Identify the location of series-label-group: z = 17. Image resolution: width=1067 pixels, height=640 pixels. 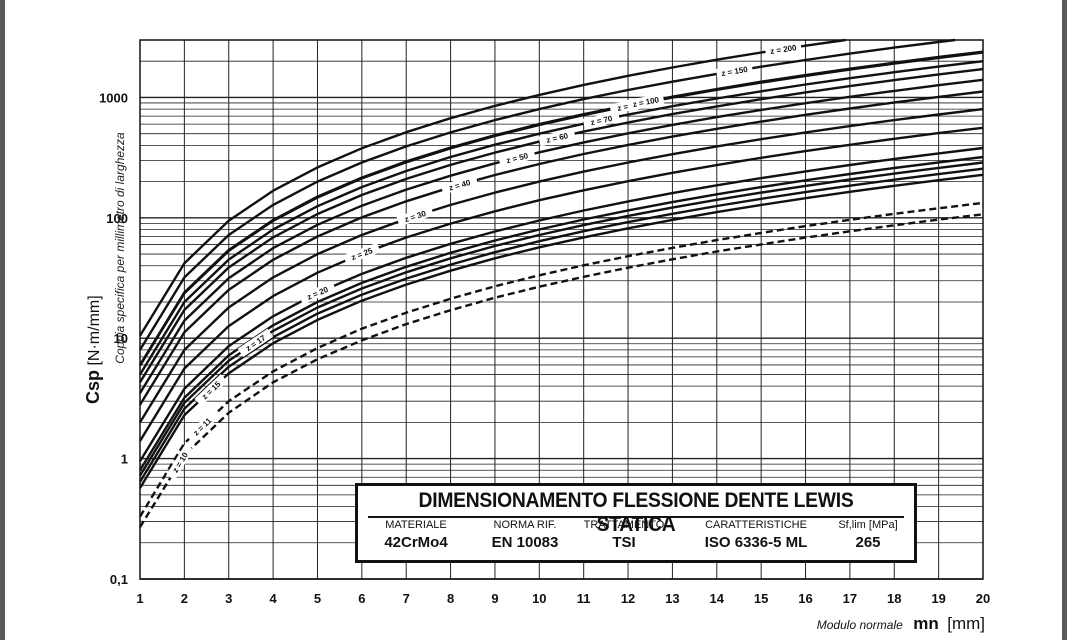
(255, 342).